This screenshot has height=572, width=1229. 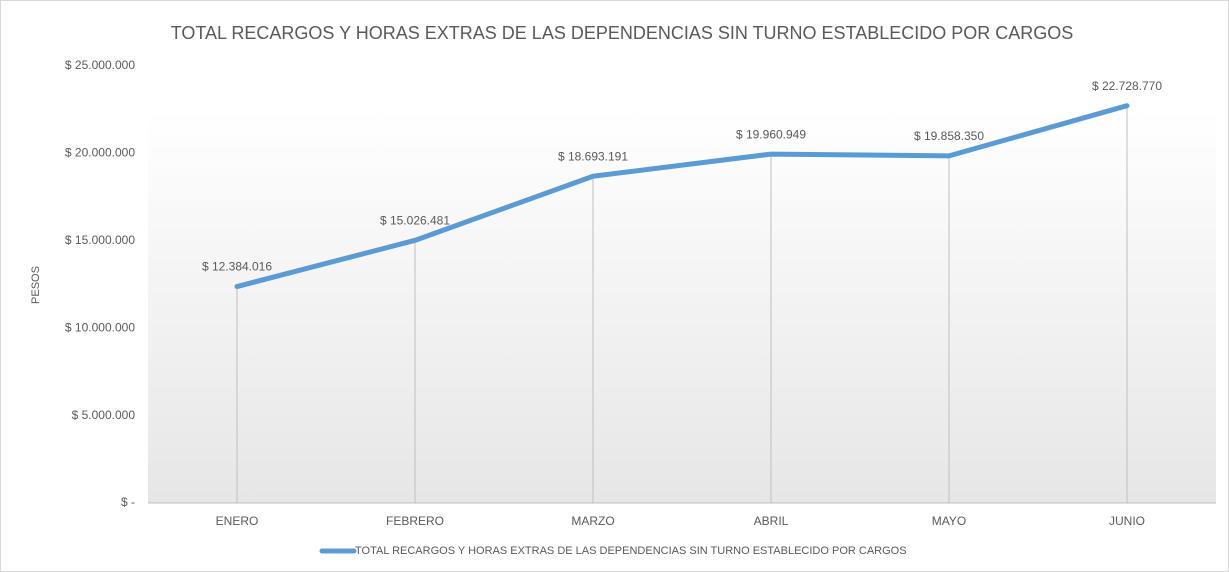 I want to click on data-label: $ 12.384.016, so click(x=237, y=267).